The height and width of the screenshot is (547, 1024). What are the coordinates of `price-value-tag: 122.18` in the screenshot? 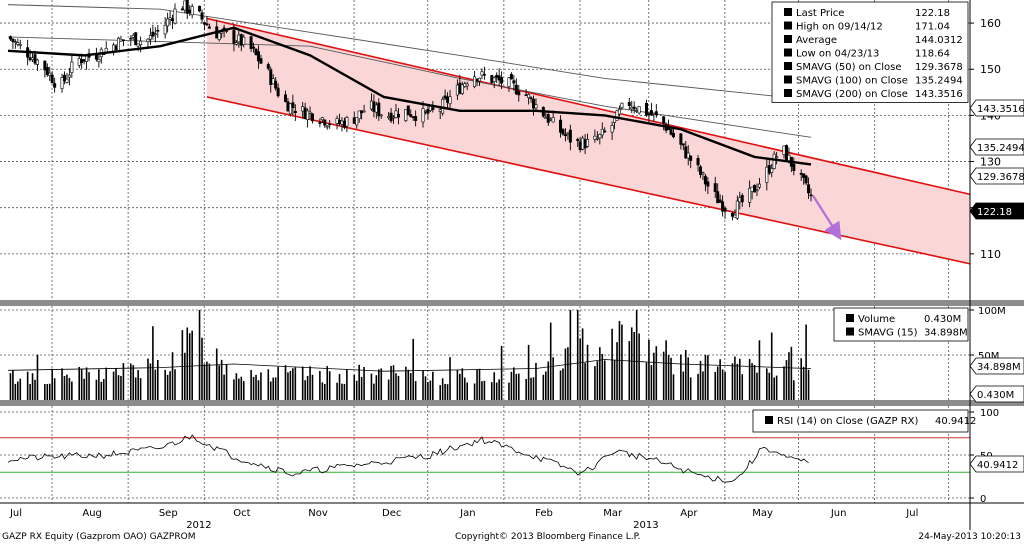 It's located at (994, 212).